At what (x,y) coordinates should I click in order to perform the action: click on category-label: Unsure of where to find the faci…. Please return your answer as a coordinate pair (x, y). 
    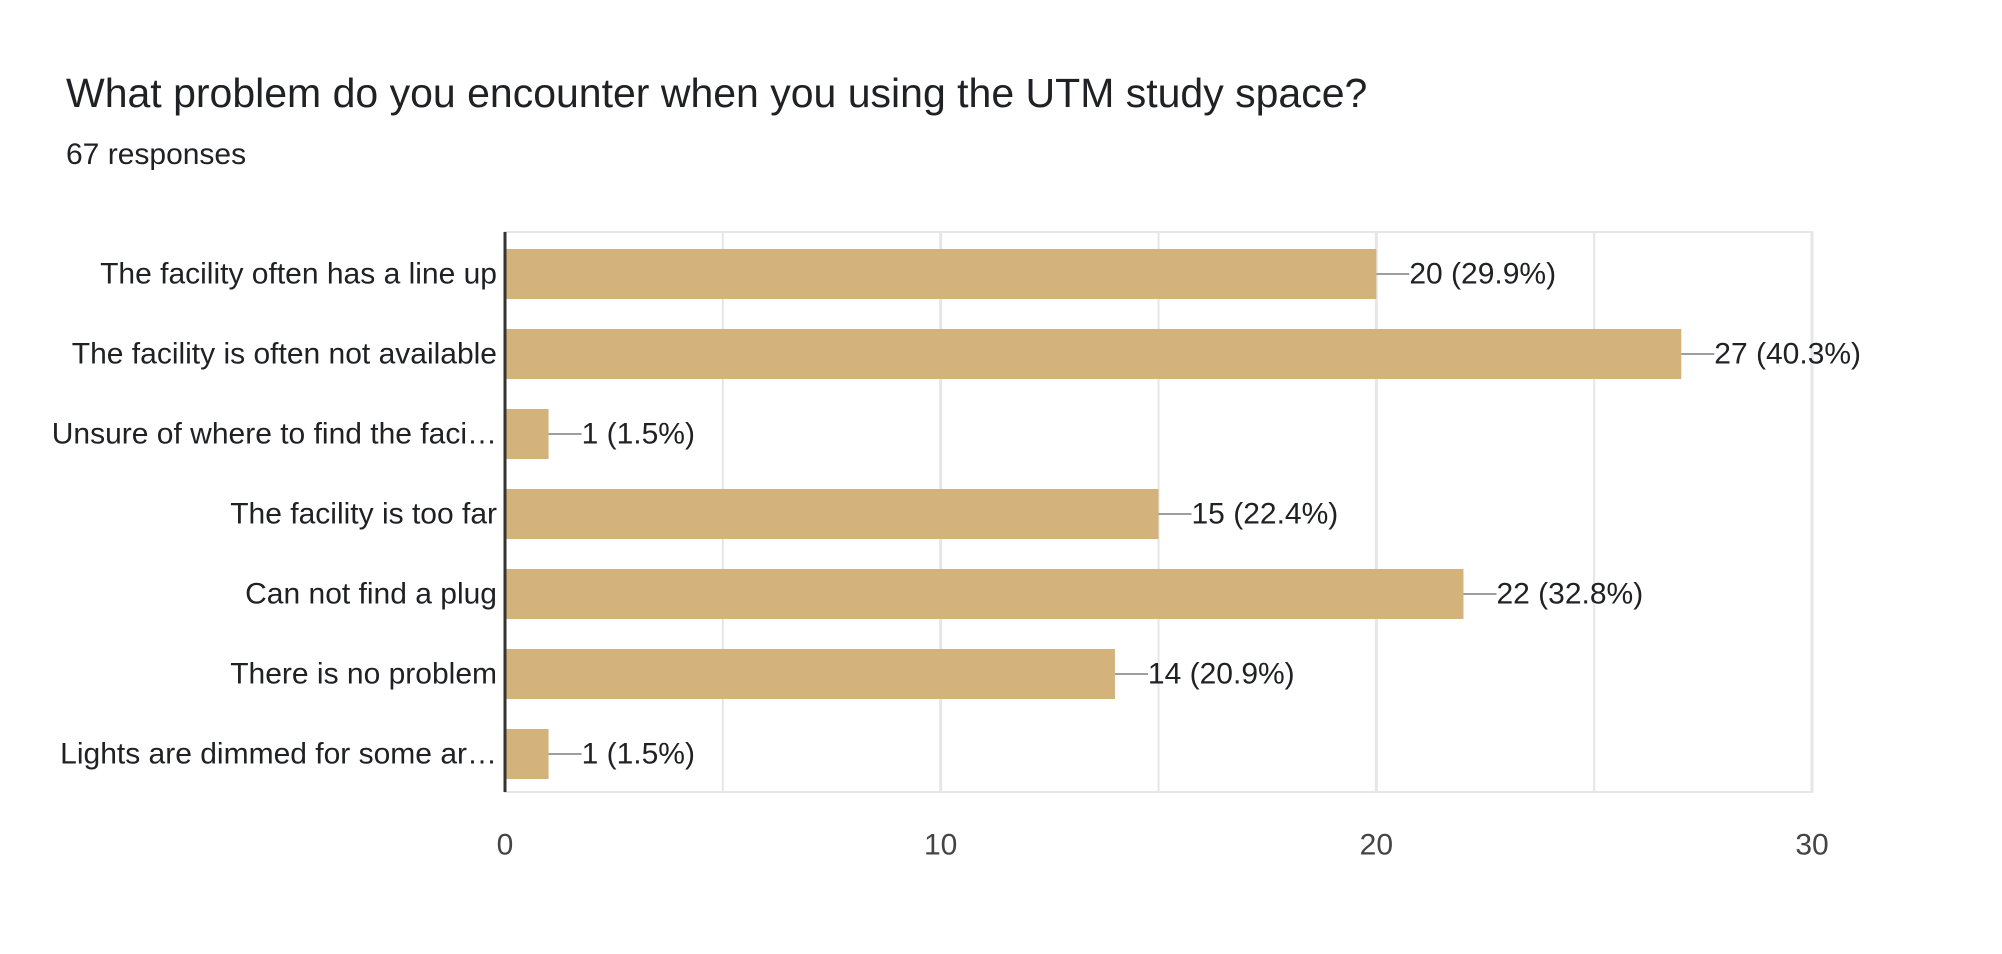
    Looking at the image, I should click on (274, 434).